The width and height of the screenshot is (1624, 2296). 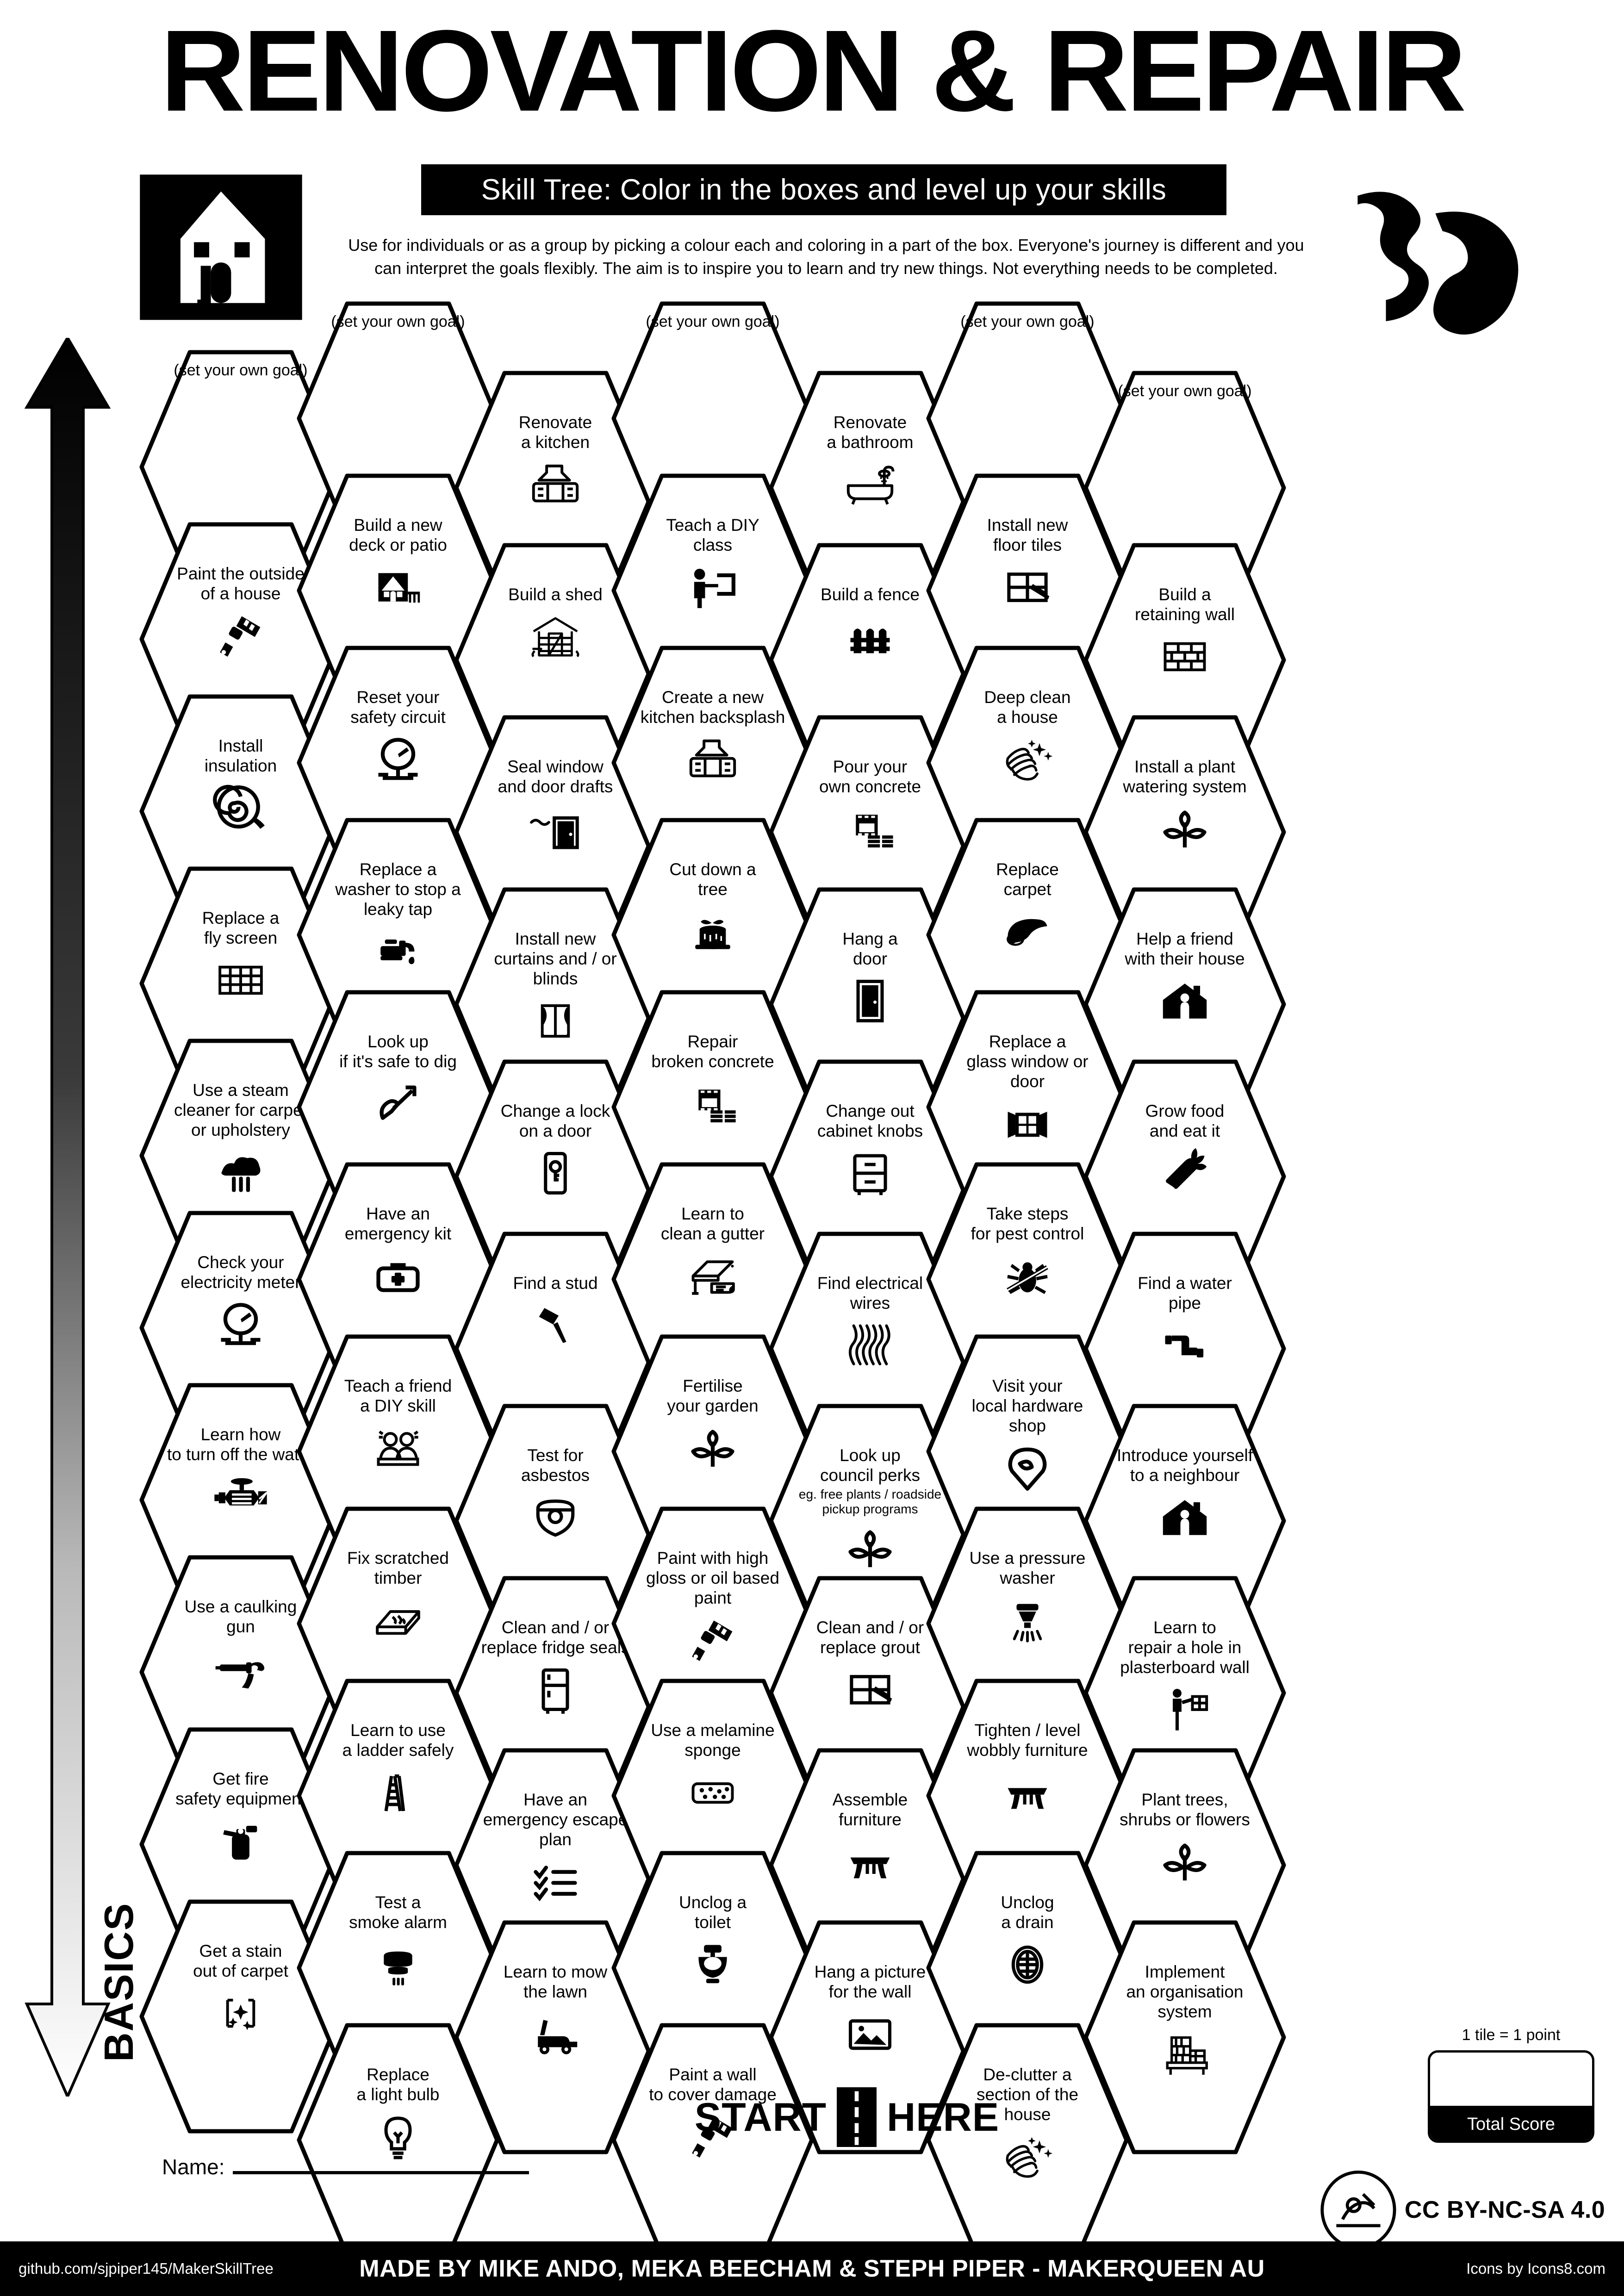 I want to click on tile-title: Renovate a bathroom, so click(x=870, y=432).